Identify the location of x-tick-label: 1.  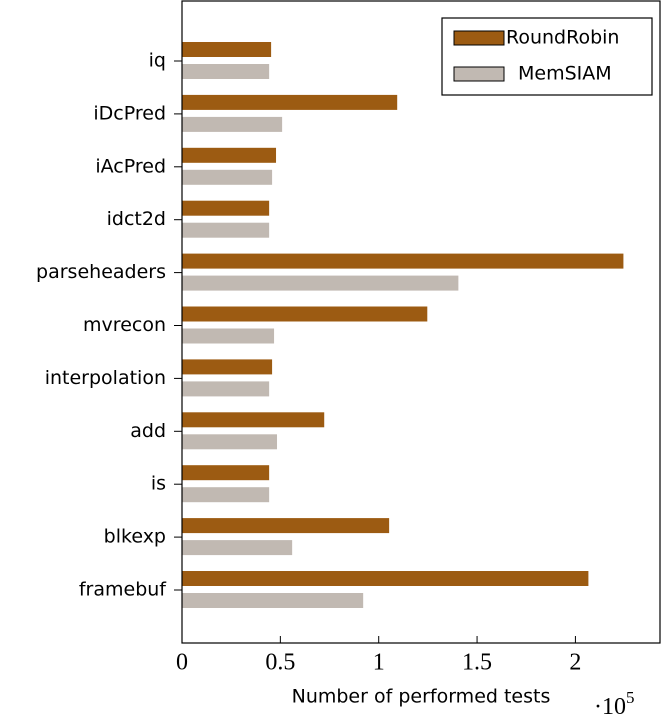
(379, 663).